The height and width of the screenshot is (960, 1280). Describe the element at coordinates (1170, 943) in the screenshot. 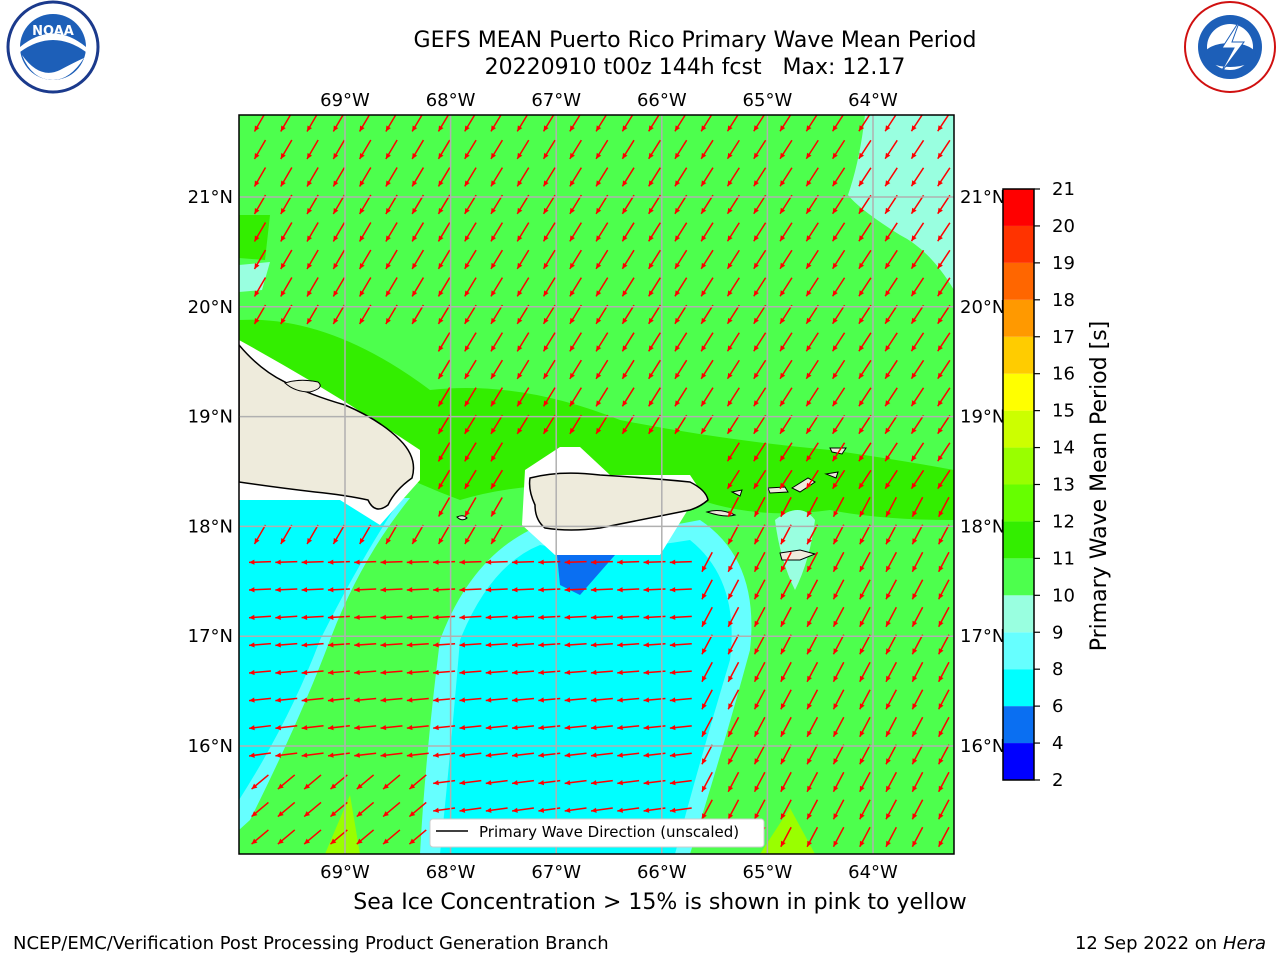

I see `footer-date: 12 Sep 2022 on Hera` at that location.